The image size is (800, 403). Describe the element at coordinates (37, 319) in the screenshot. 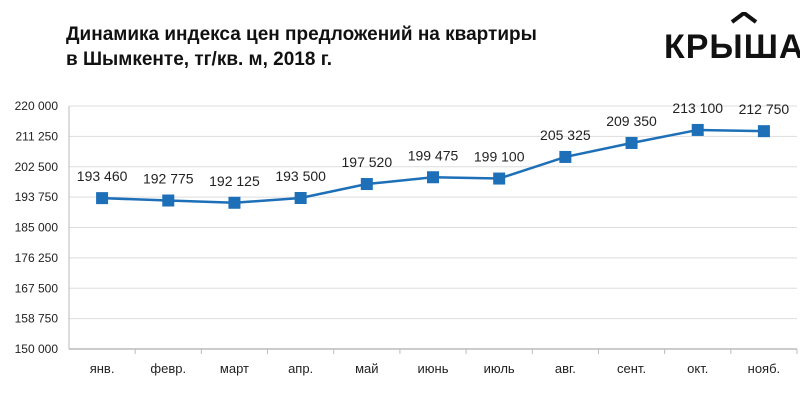

I see `y-tick-label: 158 750` at that location.